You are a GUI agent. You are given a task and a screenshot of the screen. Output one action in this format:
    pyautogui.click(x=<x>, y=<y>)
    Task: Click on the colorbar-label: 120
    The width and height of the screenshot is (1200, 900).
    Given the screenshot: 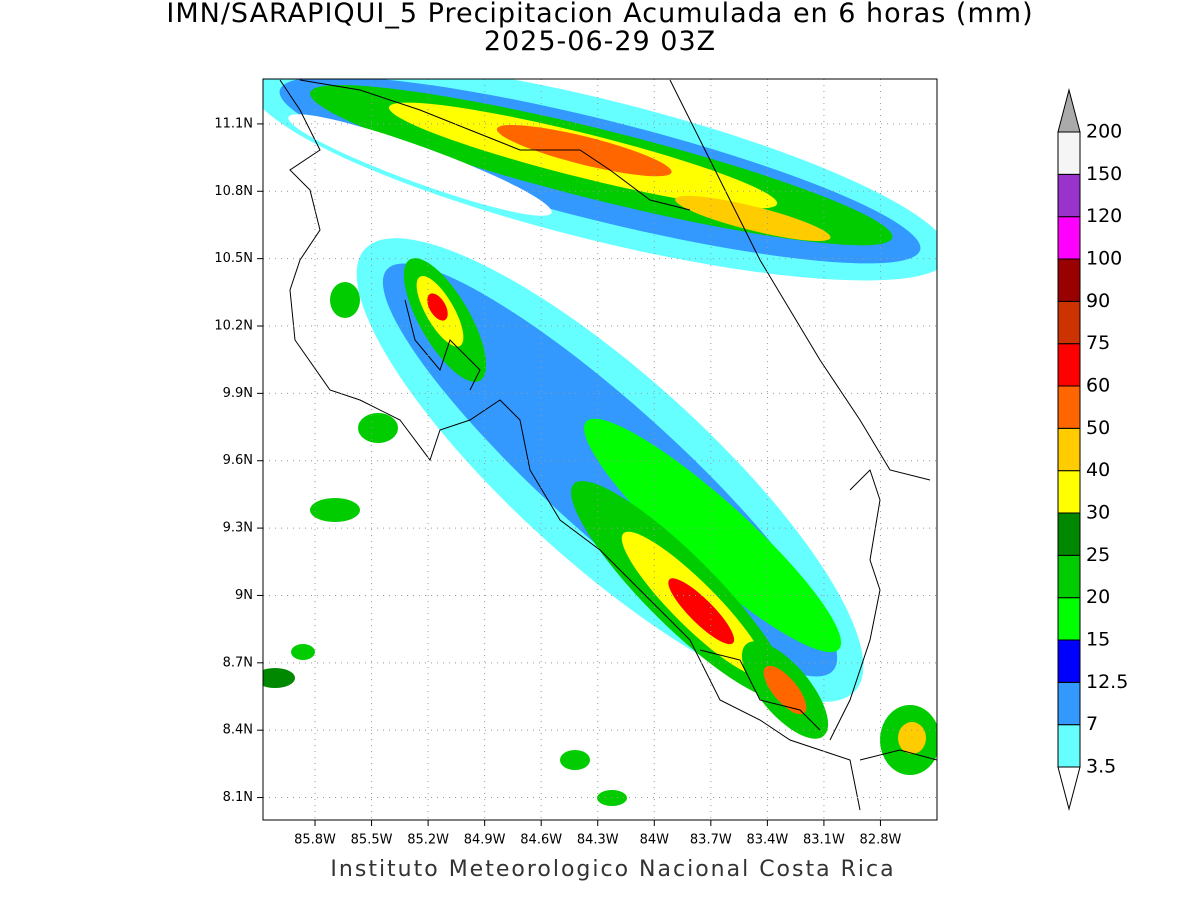 What is the action you would take?
    pyautogui.click(x=1104, y=216)
    